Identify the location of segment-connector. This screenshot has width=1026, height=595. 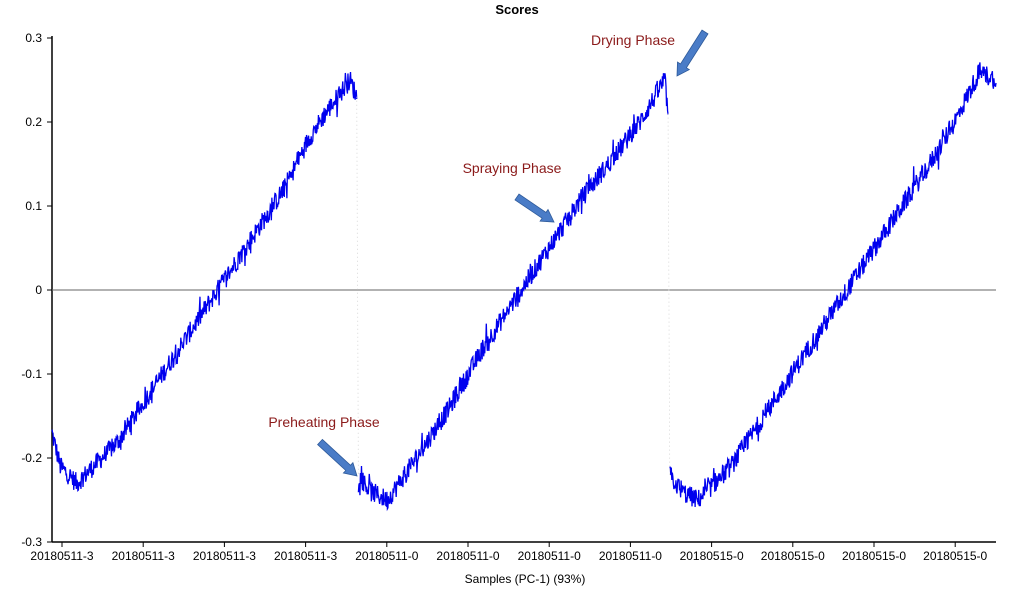
(669, 294).